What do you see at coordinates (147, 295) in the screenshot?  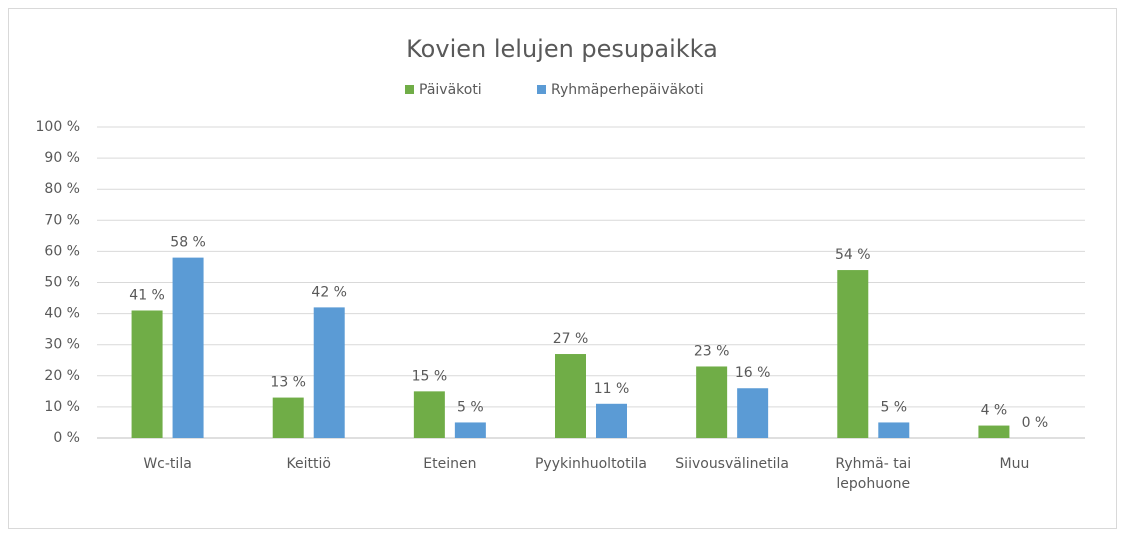 I see `data-label: 41 %` at bounding box center [147, 295].